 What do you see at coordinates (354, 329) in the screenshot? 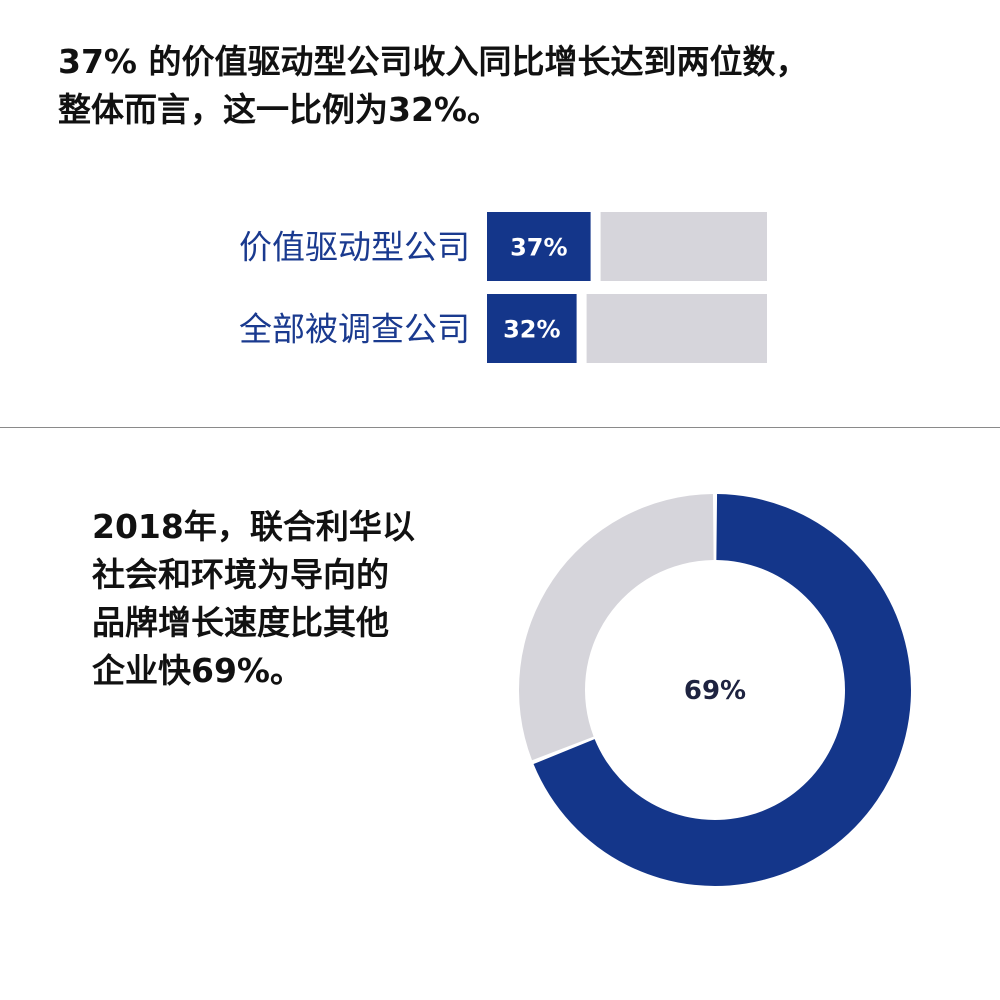
I see `bar-category-label: 全部被调查公司` at bounding box center [354, 329].